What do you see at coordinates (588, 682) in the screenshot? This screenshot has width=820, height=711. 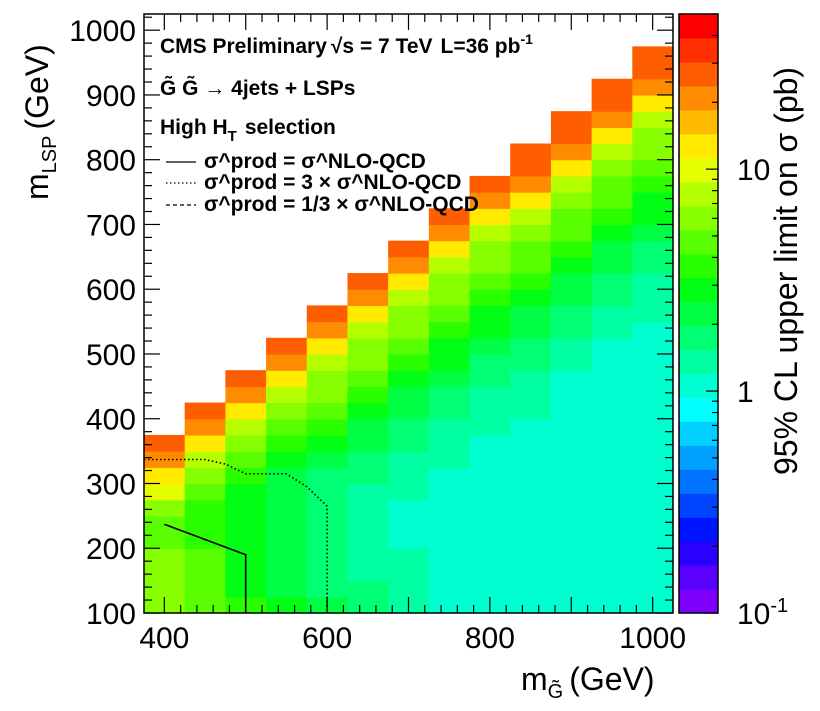 I see `x-axis-title: mG̃ (GeV)` at bounding box center [588, 682].